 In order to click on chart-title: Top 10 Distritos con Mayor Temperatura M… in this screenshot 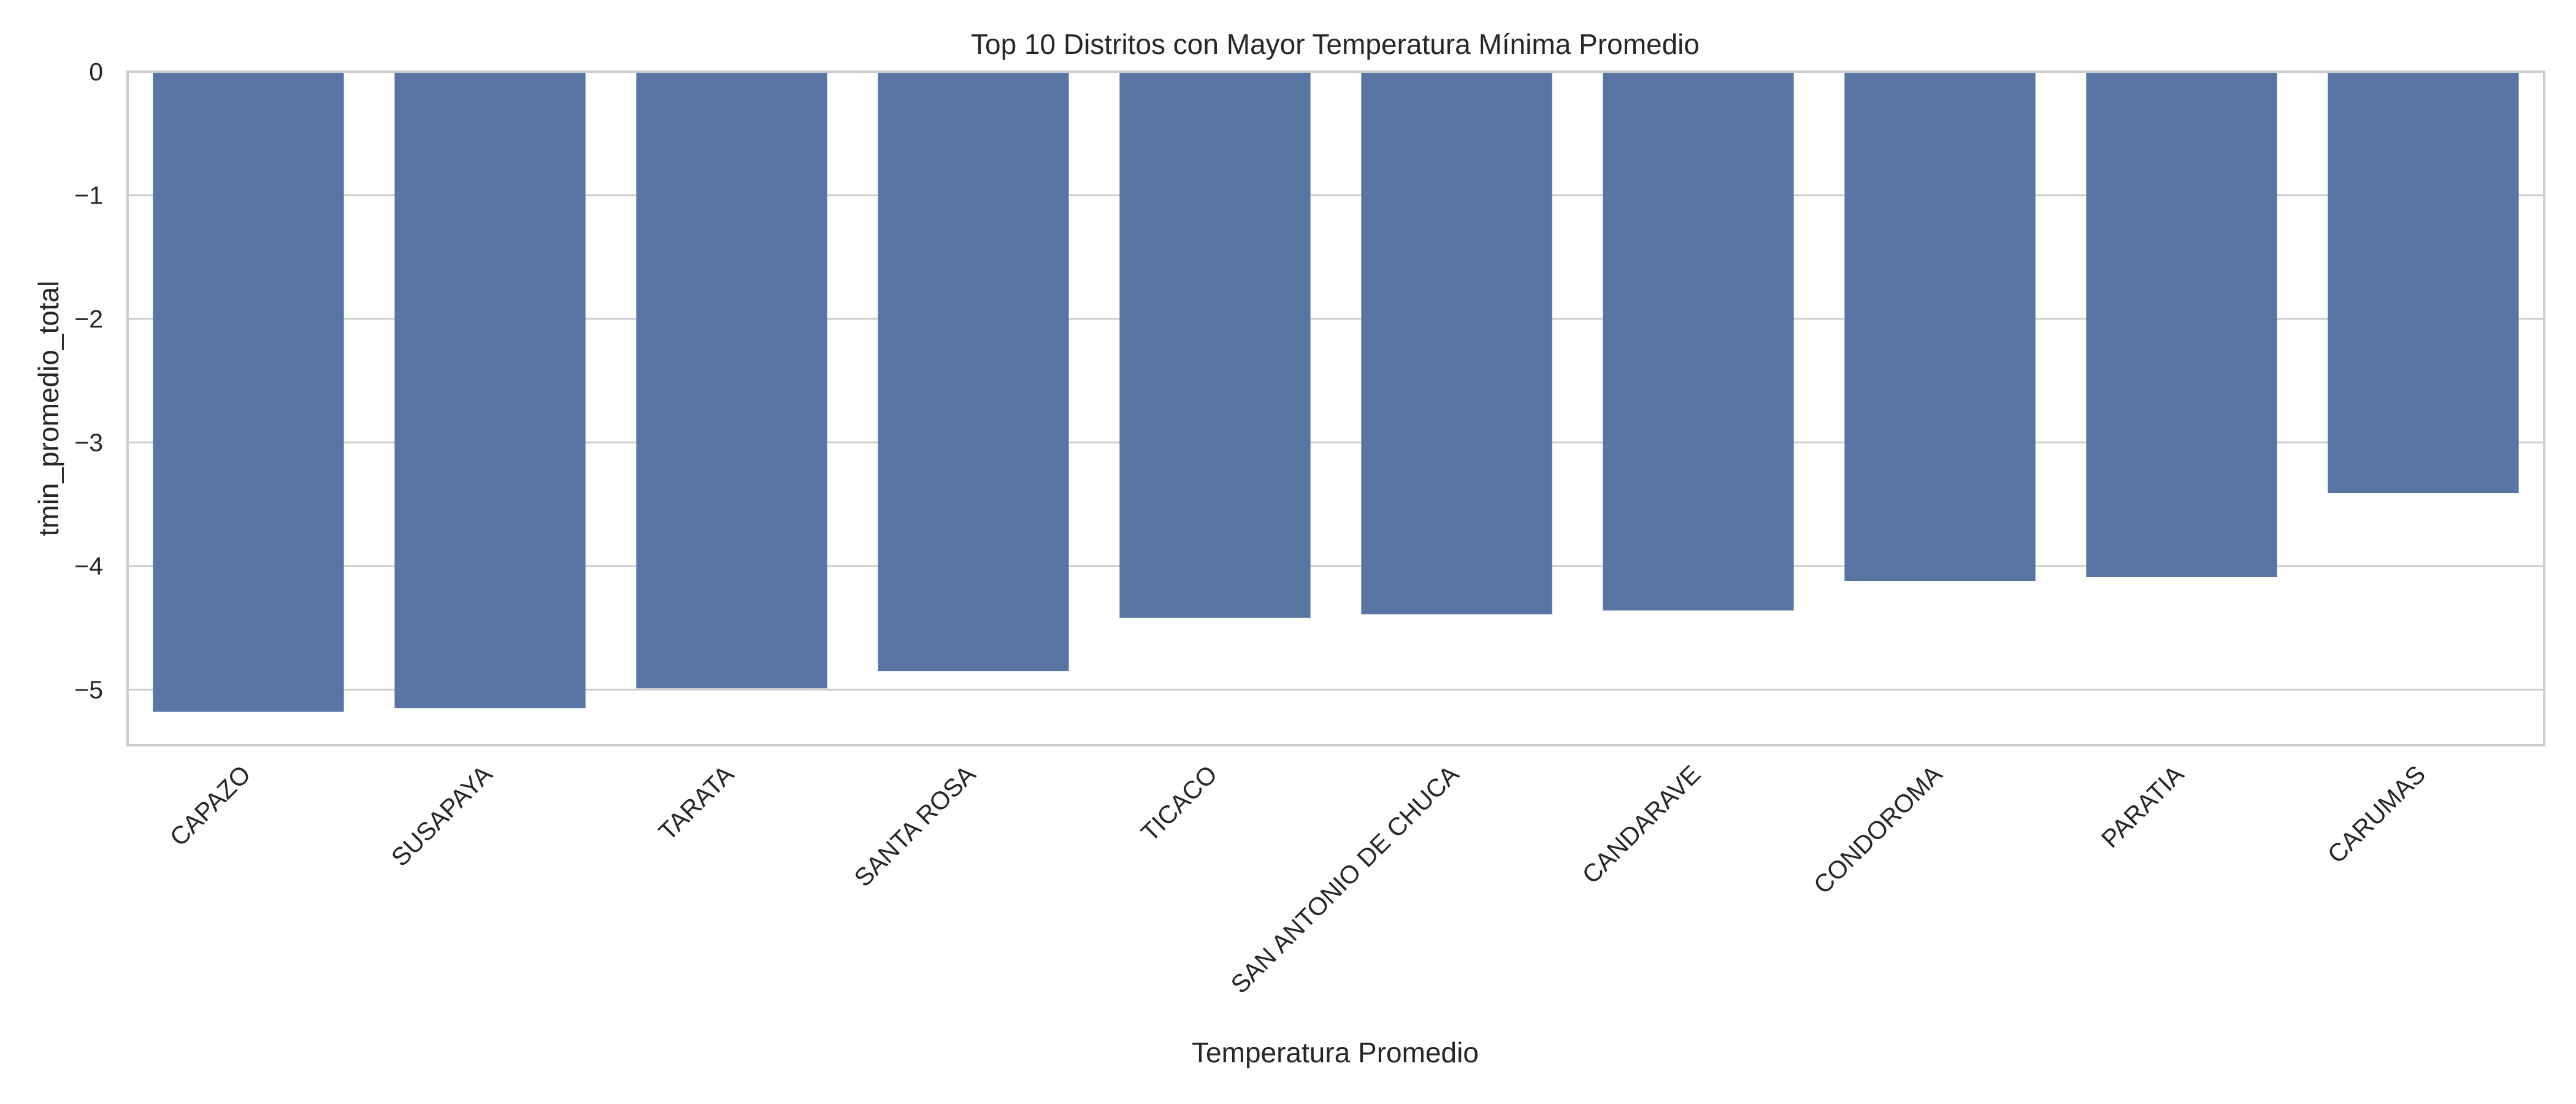, I will do `click(1335, 44)`.